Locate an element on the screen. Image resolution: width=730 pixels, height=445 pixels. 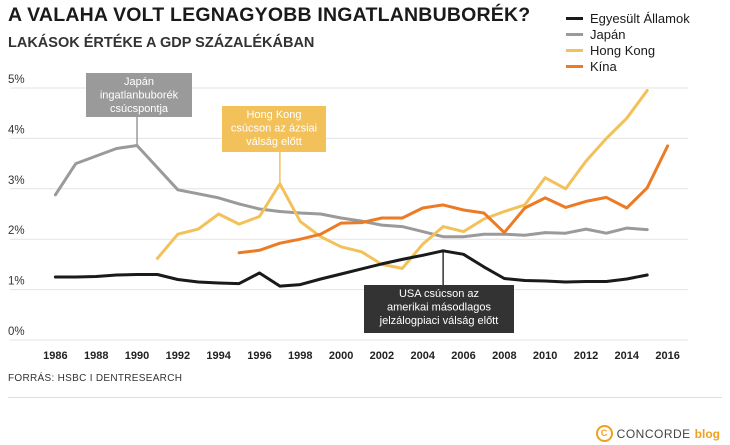
x-tick-label: 2016 is located at coordinates (667, 356).